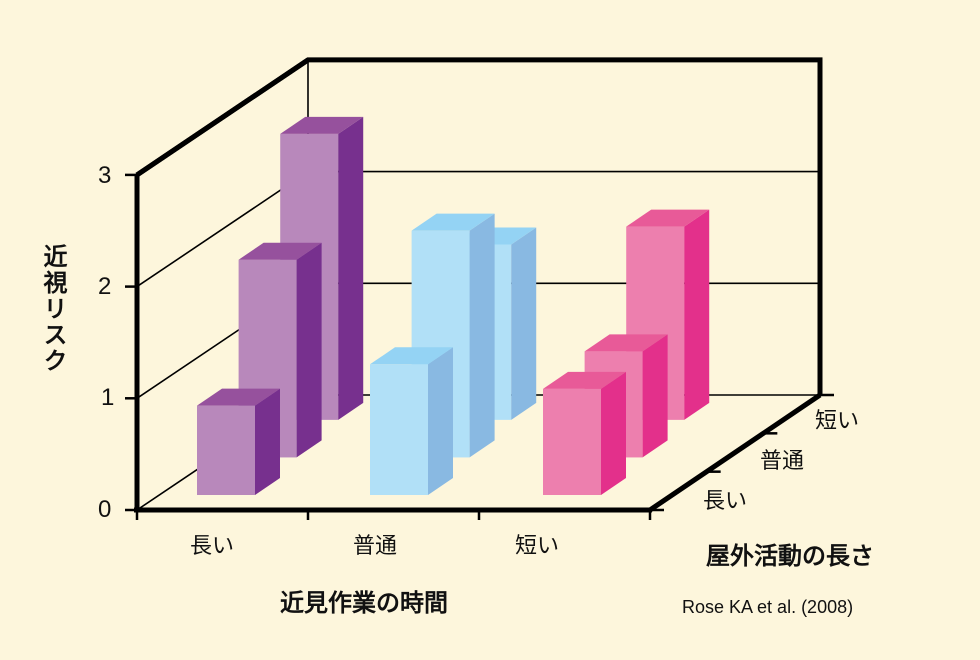  What do you see at coordinates (309, 350) in the screenshot?
I see `bar-0-1-side` at bounding box center [309, 350].